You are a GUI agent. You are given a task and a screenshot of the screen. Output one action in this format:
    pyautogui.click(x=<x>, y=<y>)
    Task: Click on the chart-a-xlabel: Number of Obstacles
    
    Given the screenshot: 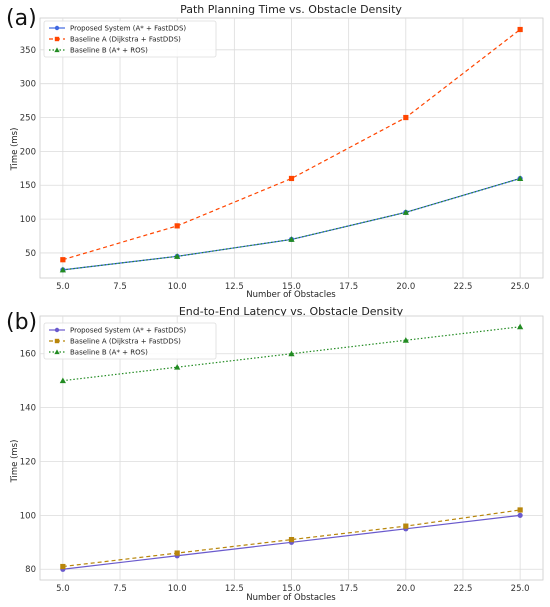 What is the action you would take?
    pyautogui.click(x=291, y=295)
    